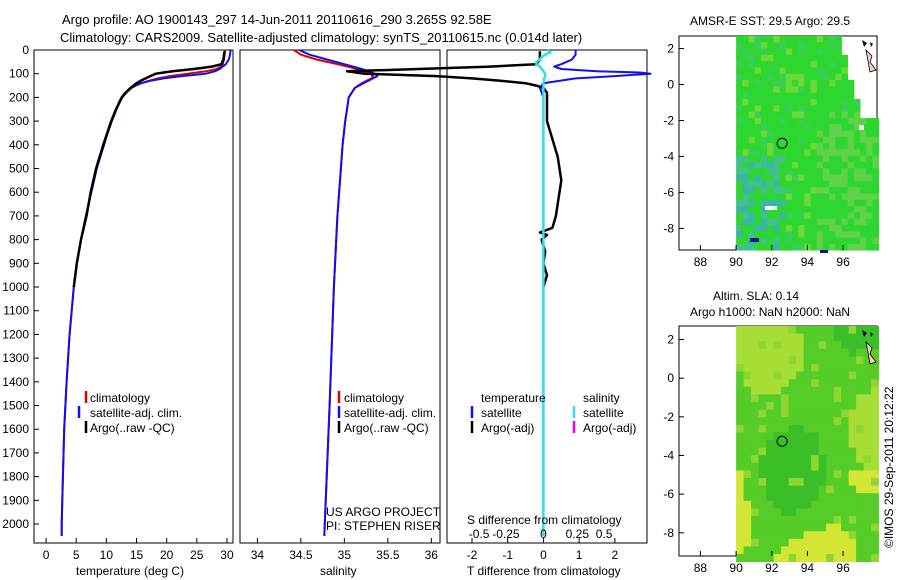 The height and width of the screenshot is (580, 900). What do you see at coordinates (479, 534) in the screenshot?
I see `s-difference-tick-label: -0.5` at bounding box center [479, 534].